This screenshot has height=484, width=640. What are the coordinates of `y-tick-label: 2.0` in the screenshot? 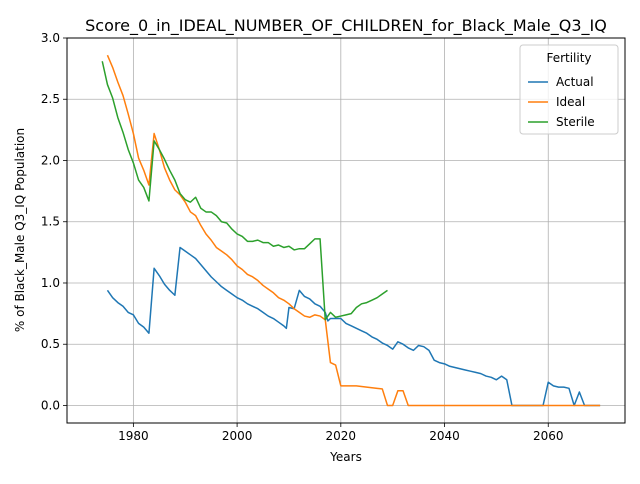 It's located at (50, 160).